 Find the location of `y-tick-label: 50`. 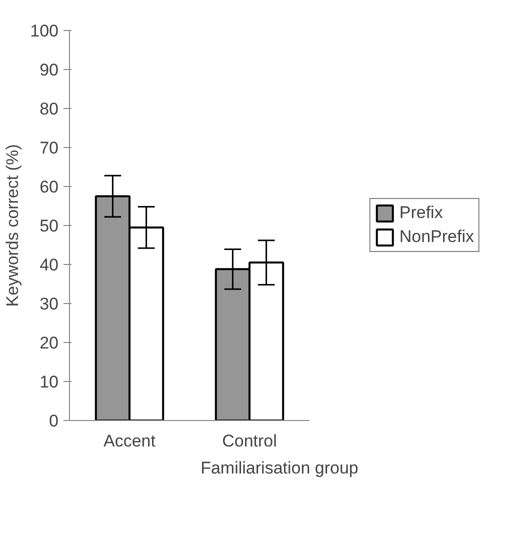

y-tick-label: 50 is located at coordinates (49, 226).